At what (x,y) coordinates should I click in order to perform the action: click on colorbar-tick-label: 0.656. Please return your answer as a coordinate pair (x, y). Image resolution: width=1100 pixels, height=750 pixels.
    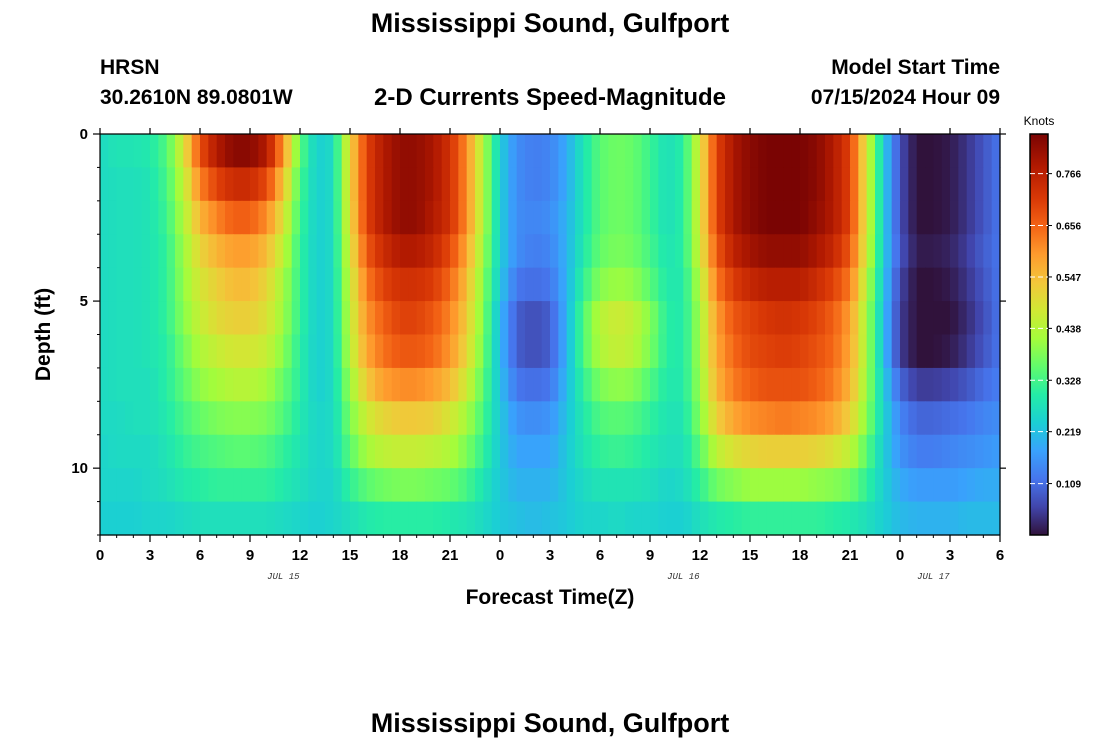
    Looking at the image, I should click on (1068, 227).